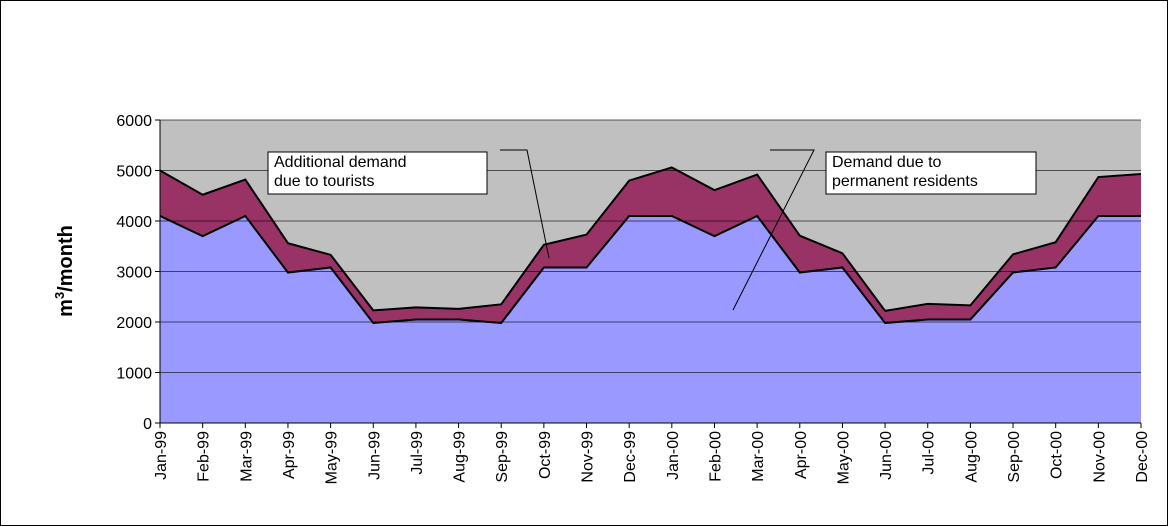 The width and height of the screenshot is (1169, 527). Describe the element at coordinates (502, 457) in the screenshot. I see `x-tick-label: Sep-99` at that location.